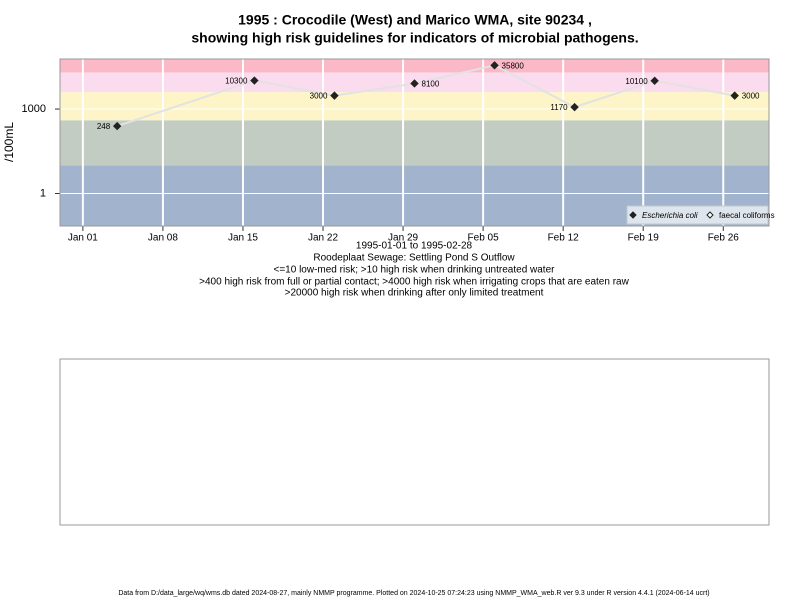  What do you see at coordinates (9, 142) in the screenshot?
I see `y-axis-label: /100mL` at bounding box center [9, 142].